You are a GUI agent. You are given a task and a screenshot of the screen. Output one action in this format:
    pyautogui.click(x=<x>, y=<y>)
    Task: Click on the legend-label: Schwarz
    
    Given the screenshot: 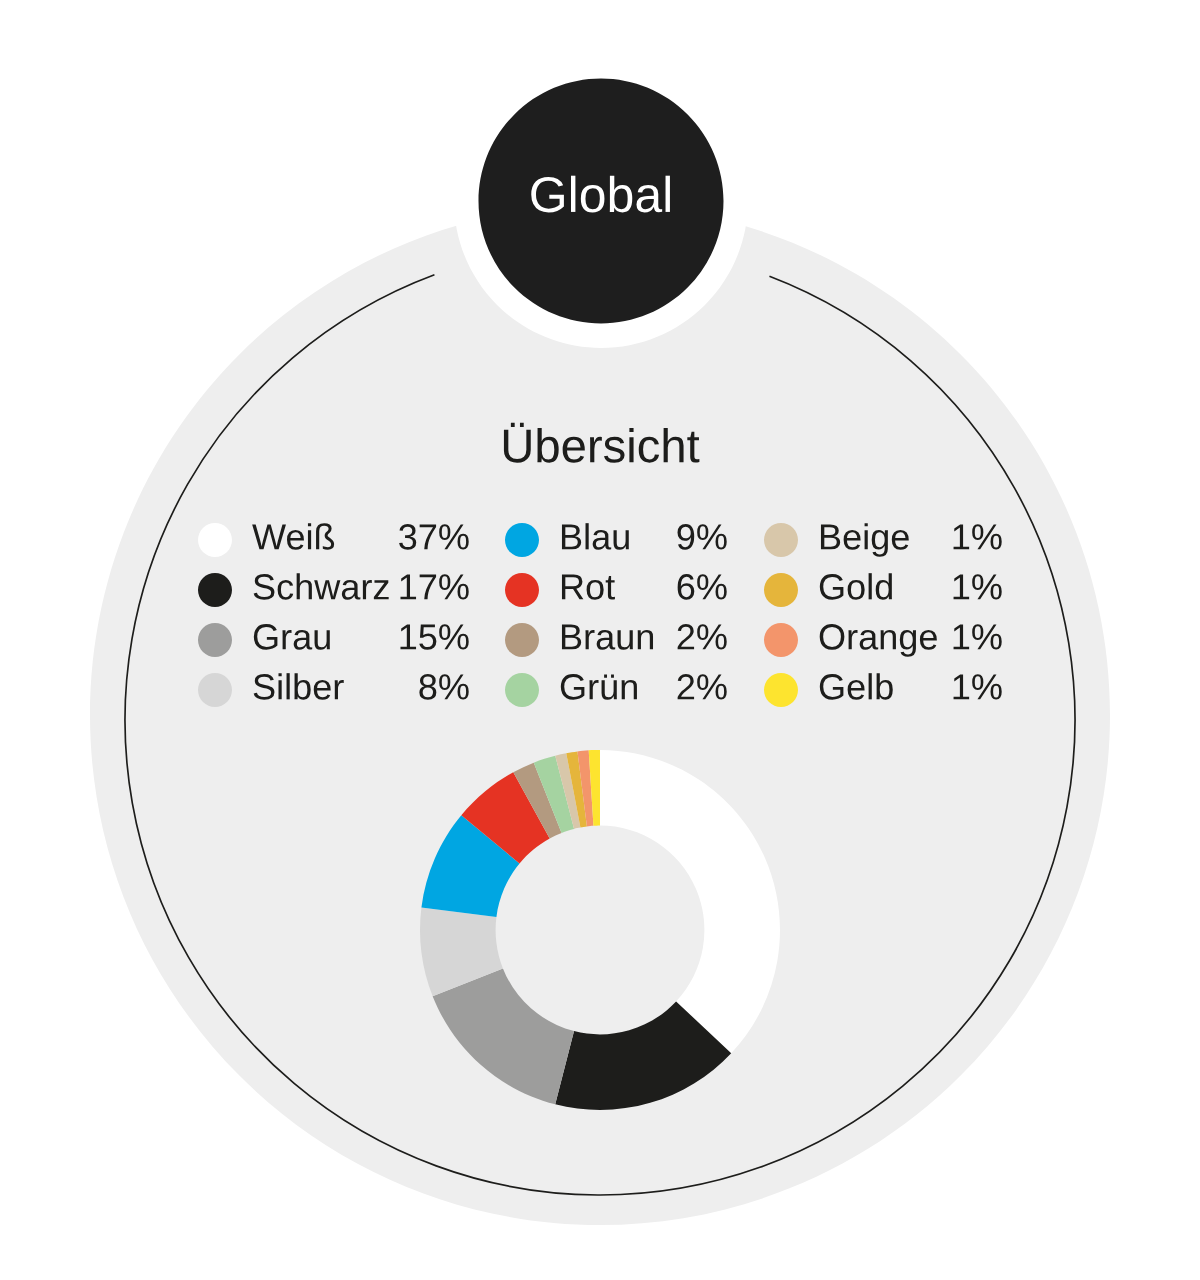 What is the action you would take?
    pyautogui.click(x=321, y=586)
    